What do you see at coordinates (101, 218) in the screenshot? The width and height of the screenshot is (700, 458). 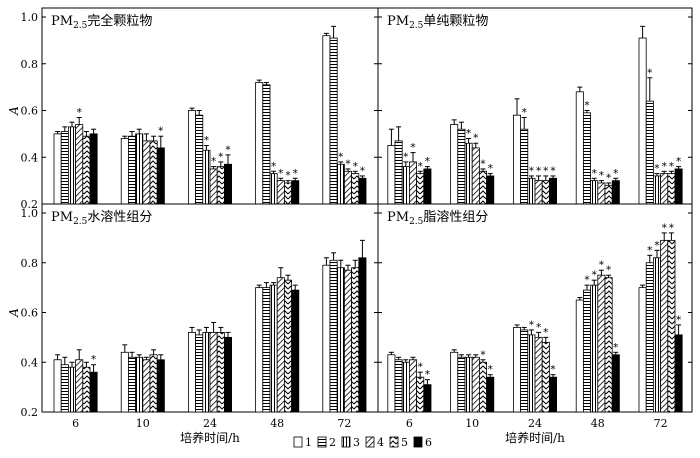 I see `panel-title: PM2.5水溶性组分` at bounding box center [101, 218].